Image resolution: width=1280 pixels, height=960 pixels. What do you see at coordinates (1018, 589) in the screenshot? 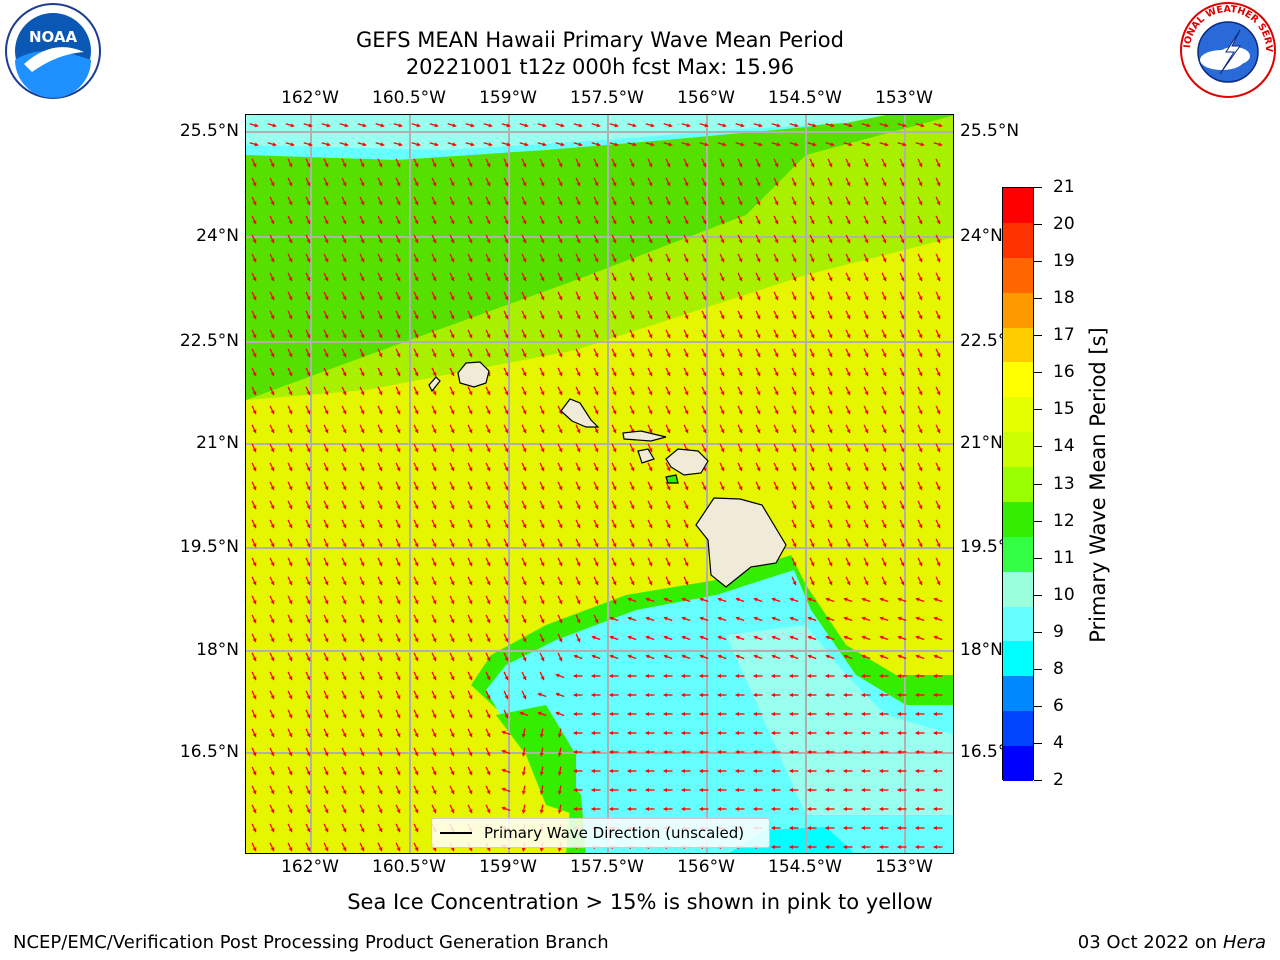
I see `colorbar-segment` at bounding box center [1018, 589].